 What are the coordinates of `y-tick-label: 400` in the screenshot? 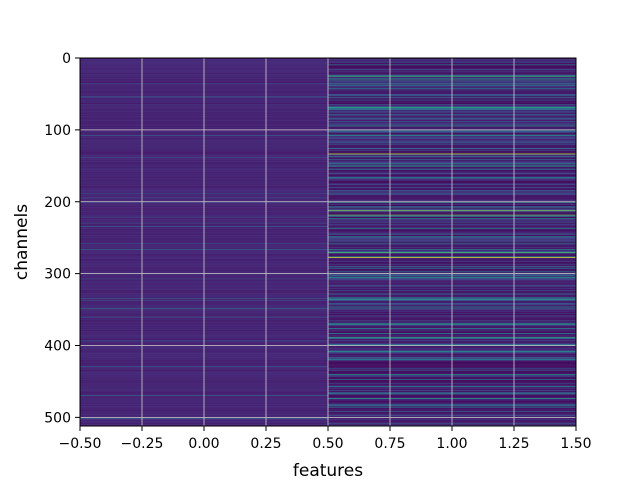 It's located at (57, 347).